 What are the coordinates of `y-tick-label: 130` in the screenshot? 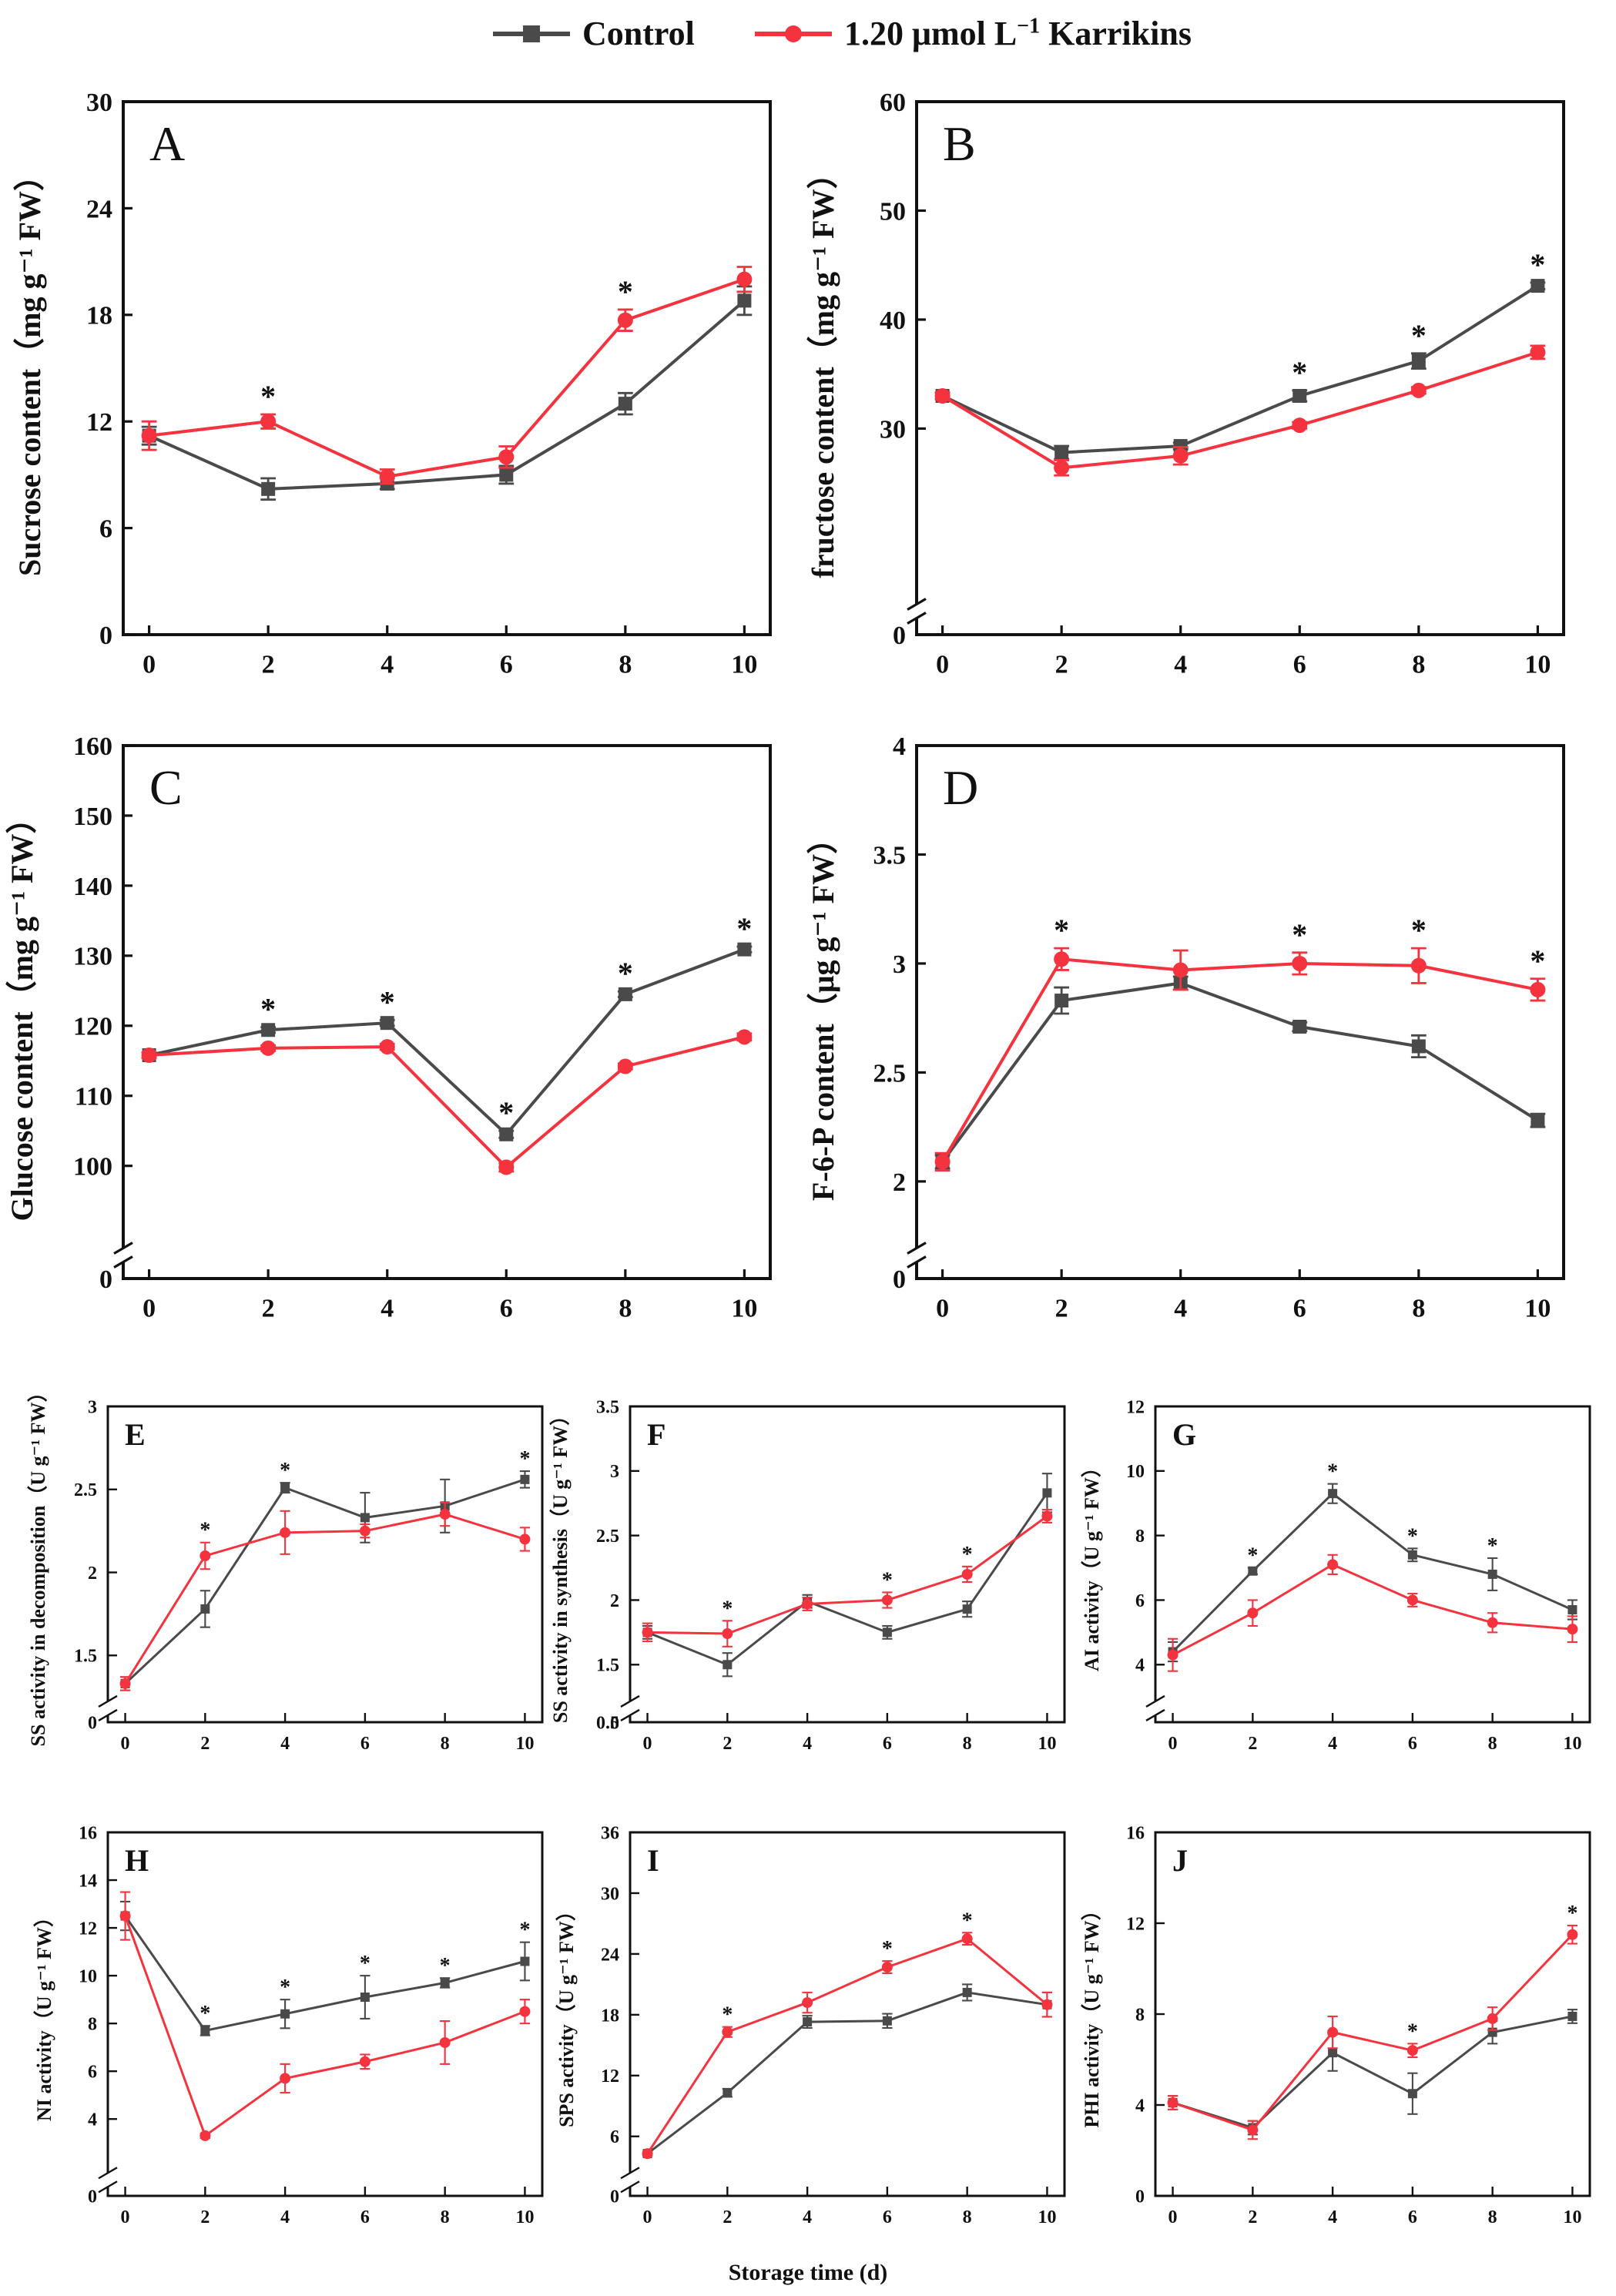 It's located at (92, 957).